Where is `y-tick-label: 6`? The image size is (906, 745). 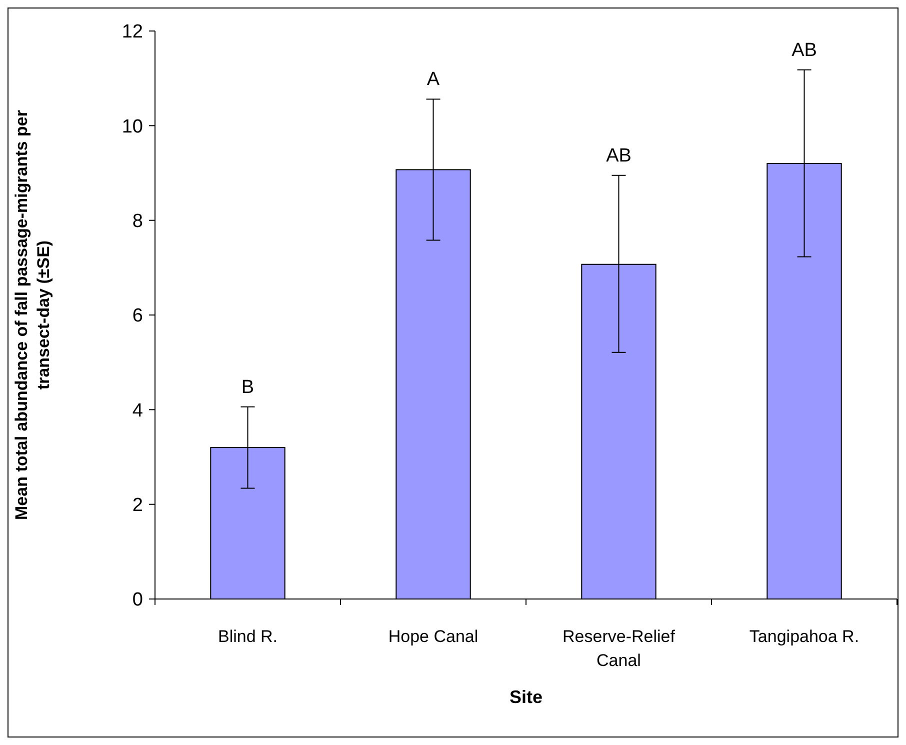 y-tick-label: 6 is located at coordinates (137, 316).